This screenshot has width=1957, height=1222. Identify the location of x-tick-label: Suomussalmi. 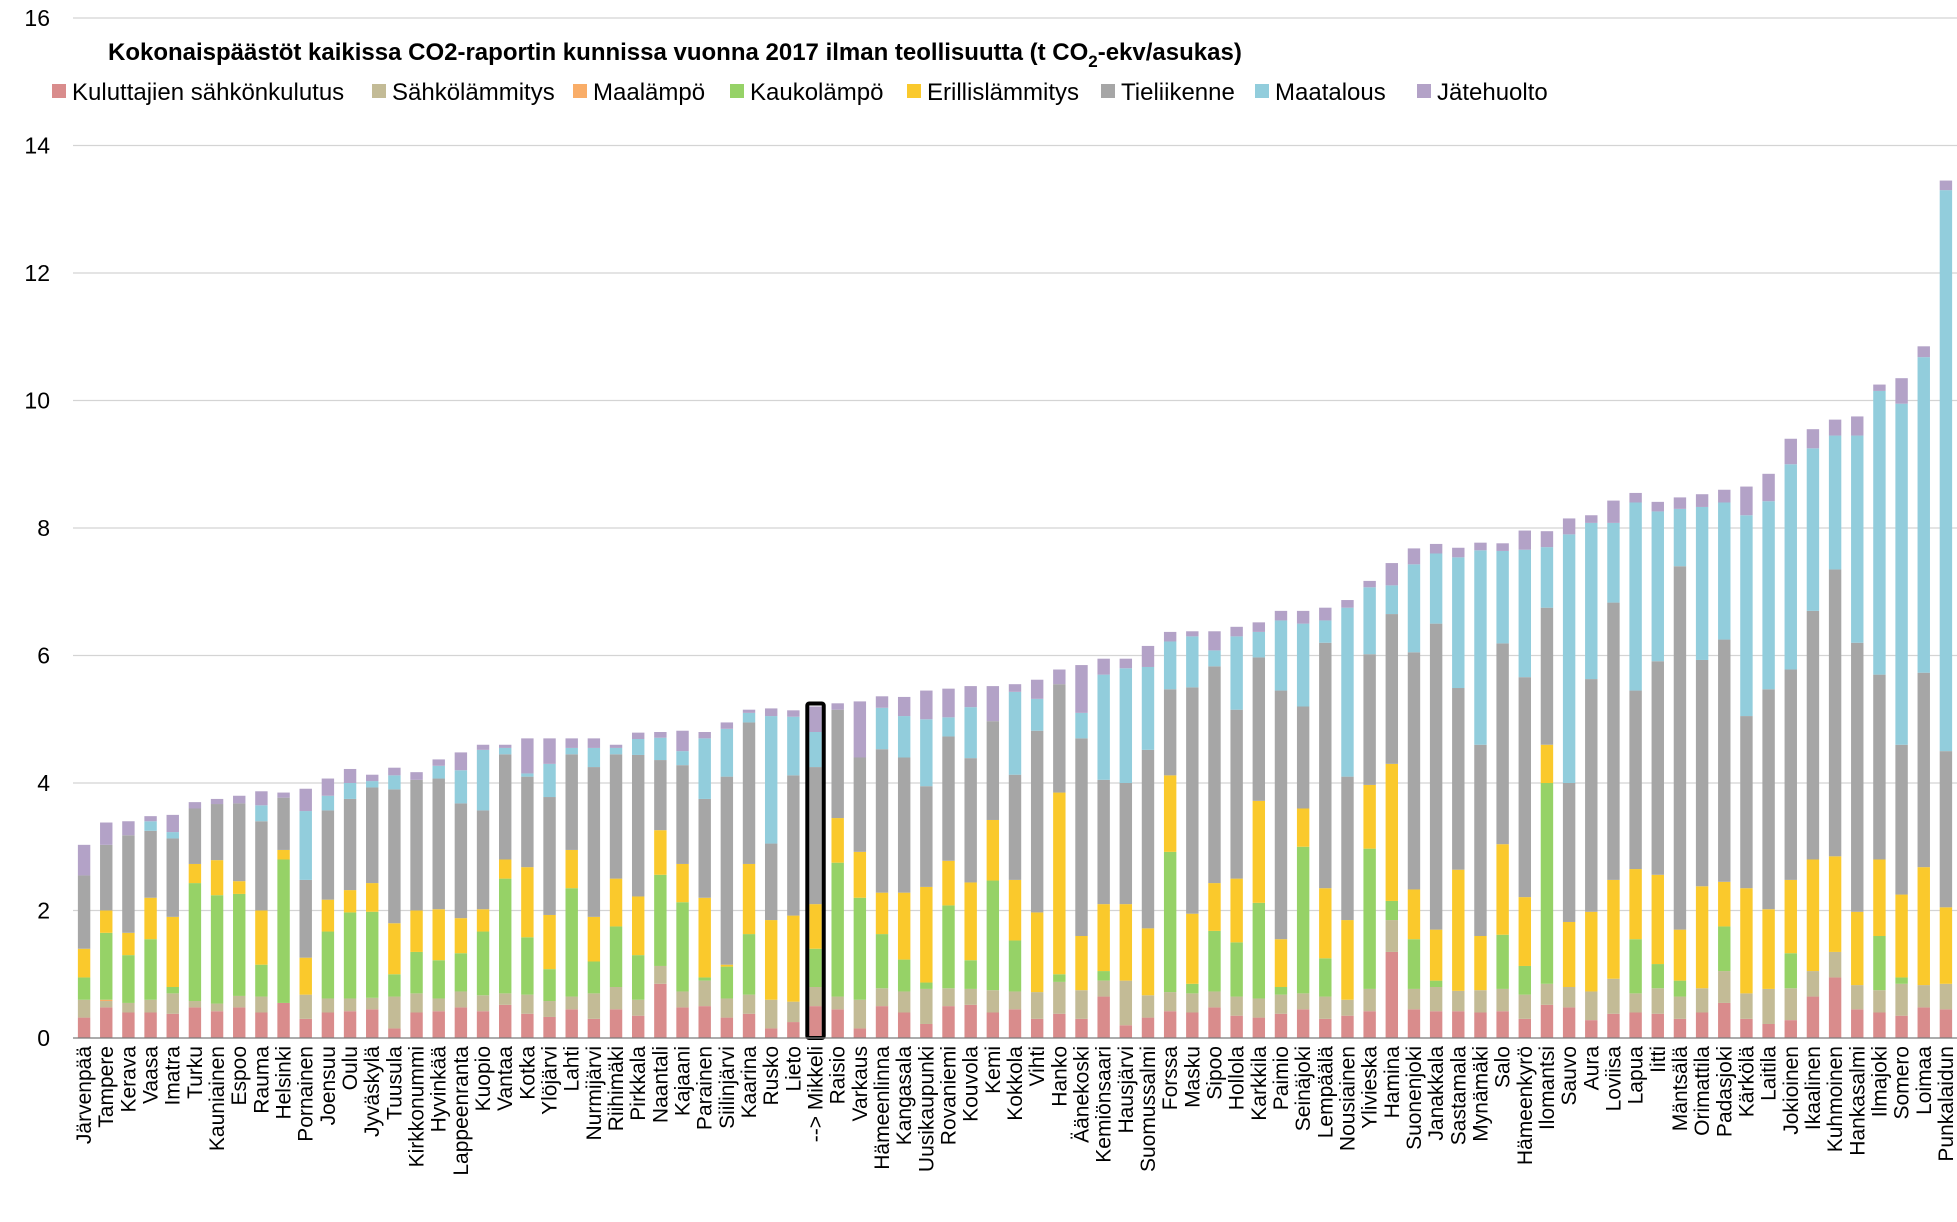
(1148, 1109).